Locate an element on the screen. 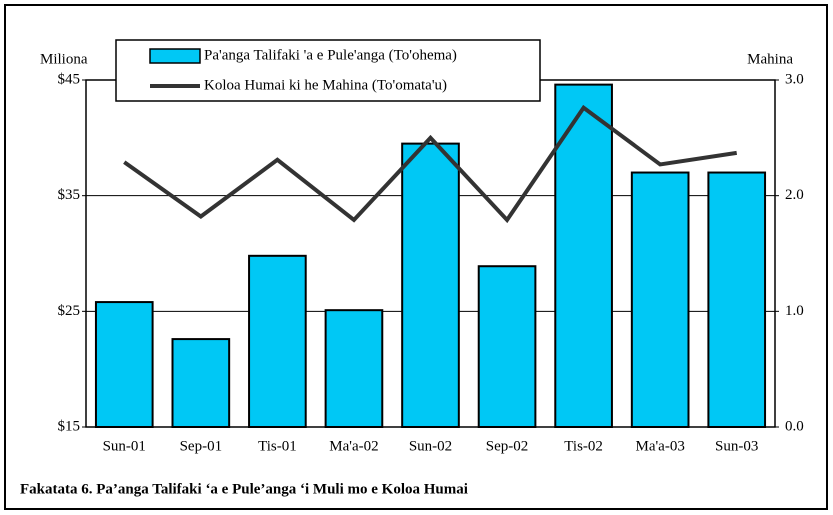 The width and height of the screenshot is (833, 515). y-tick-label: $45 is located at coordinates (69, 79).